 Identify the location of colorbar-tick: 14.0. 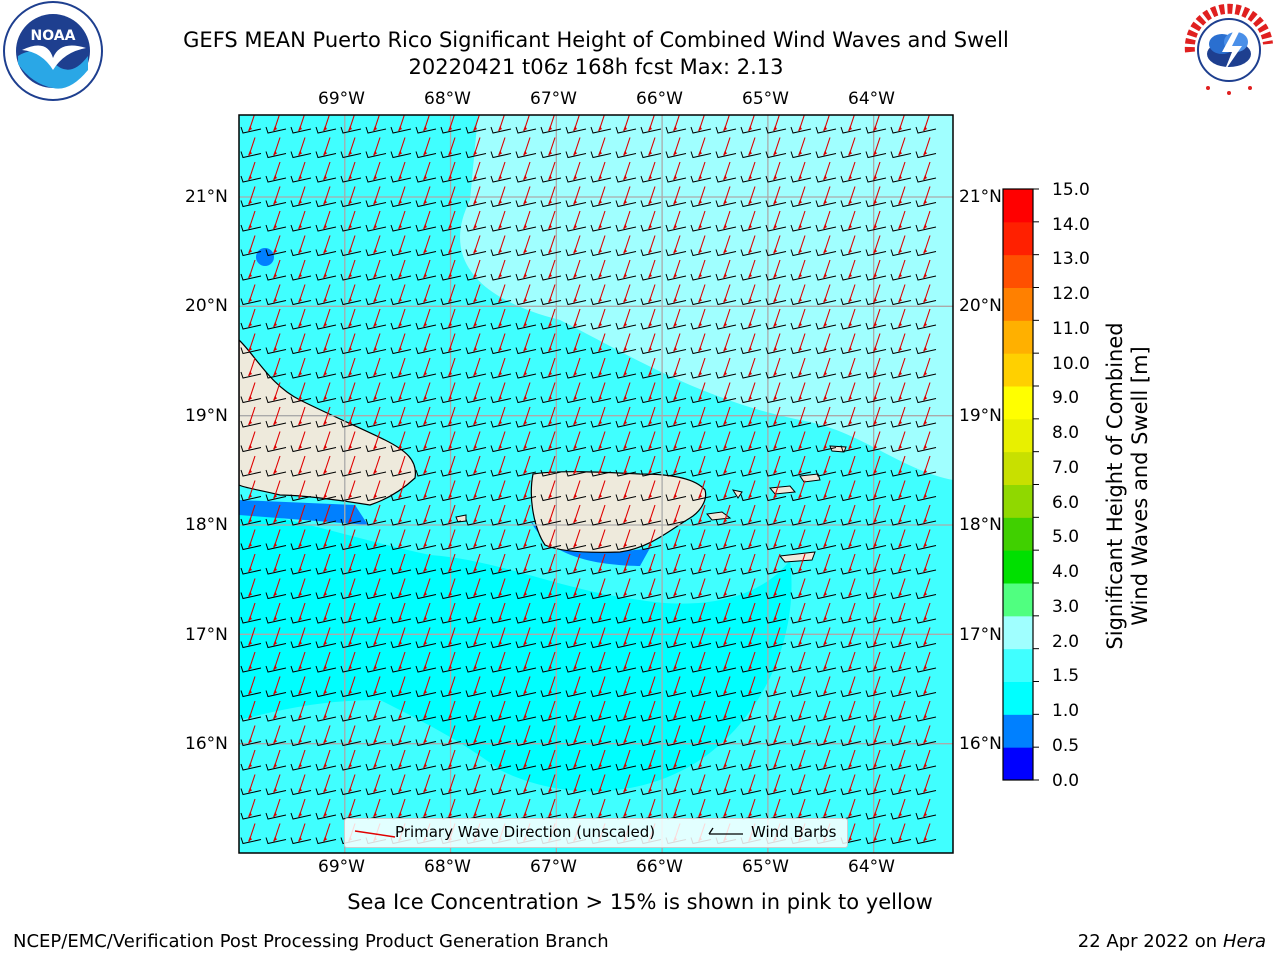
(1071, 225).